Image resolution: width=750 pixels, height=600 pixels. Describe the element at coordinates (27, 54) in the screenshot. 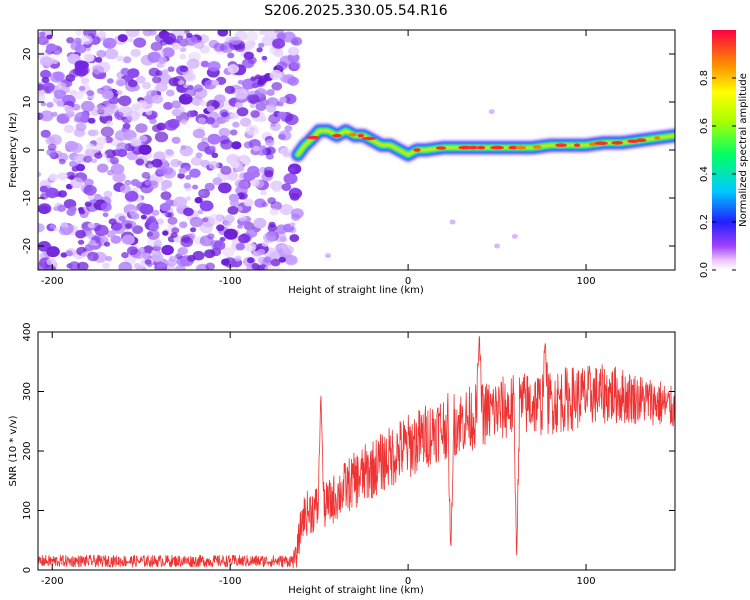

I see `y-tick-label: 20` at that location.